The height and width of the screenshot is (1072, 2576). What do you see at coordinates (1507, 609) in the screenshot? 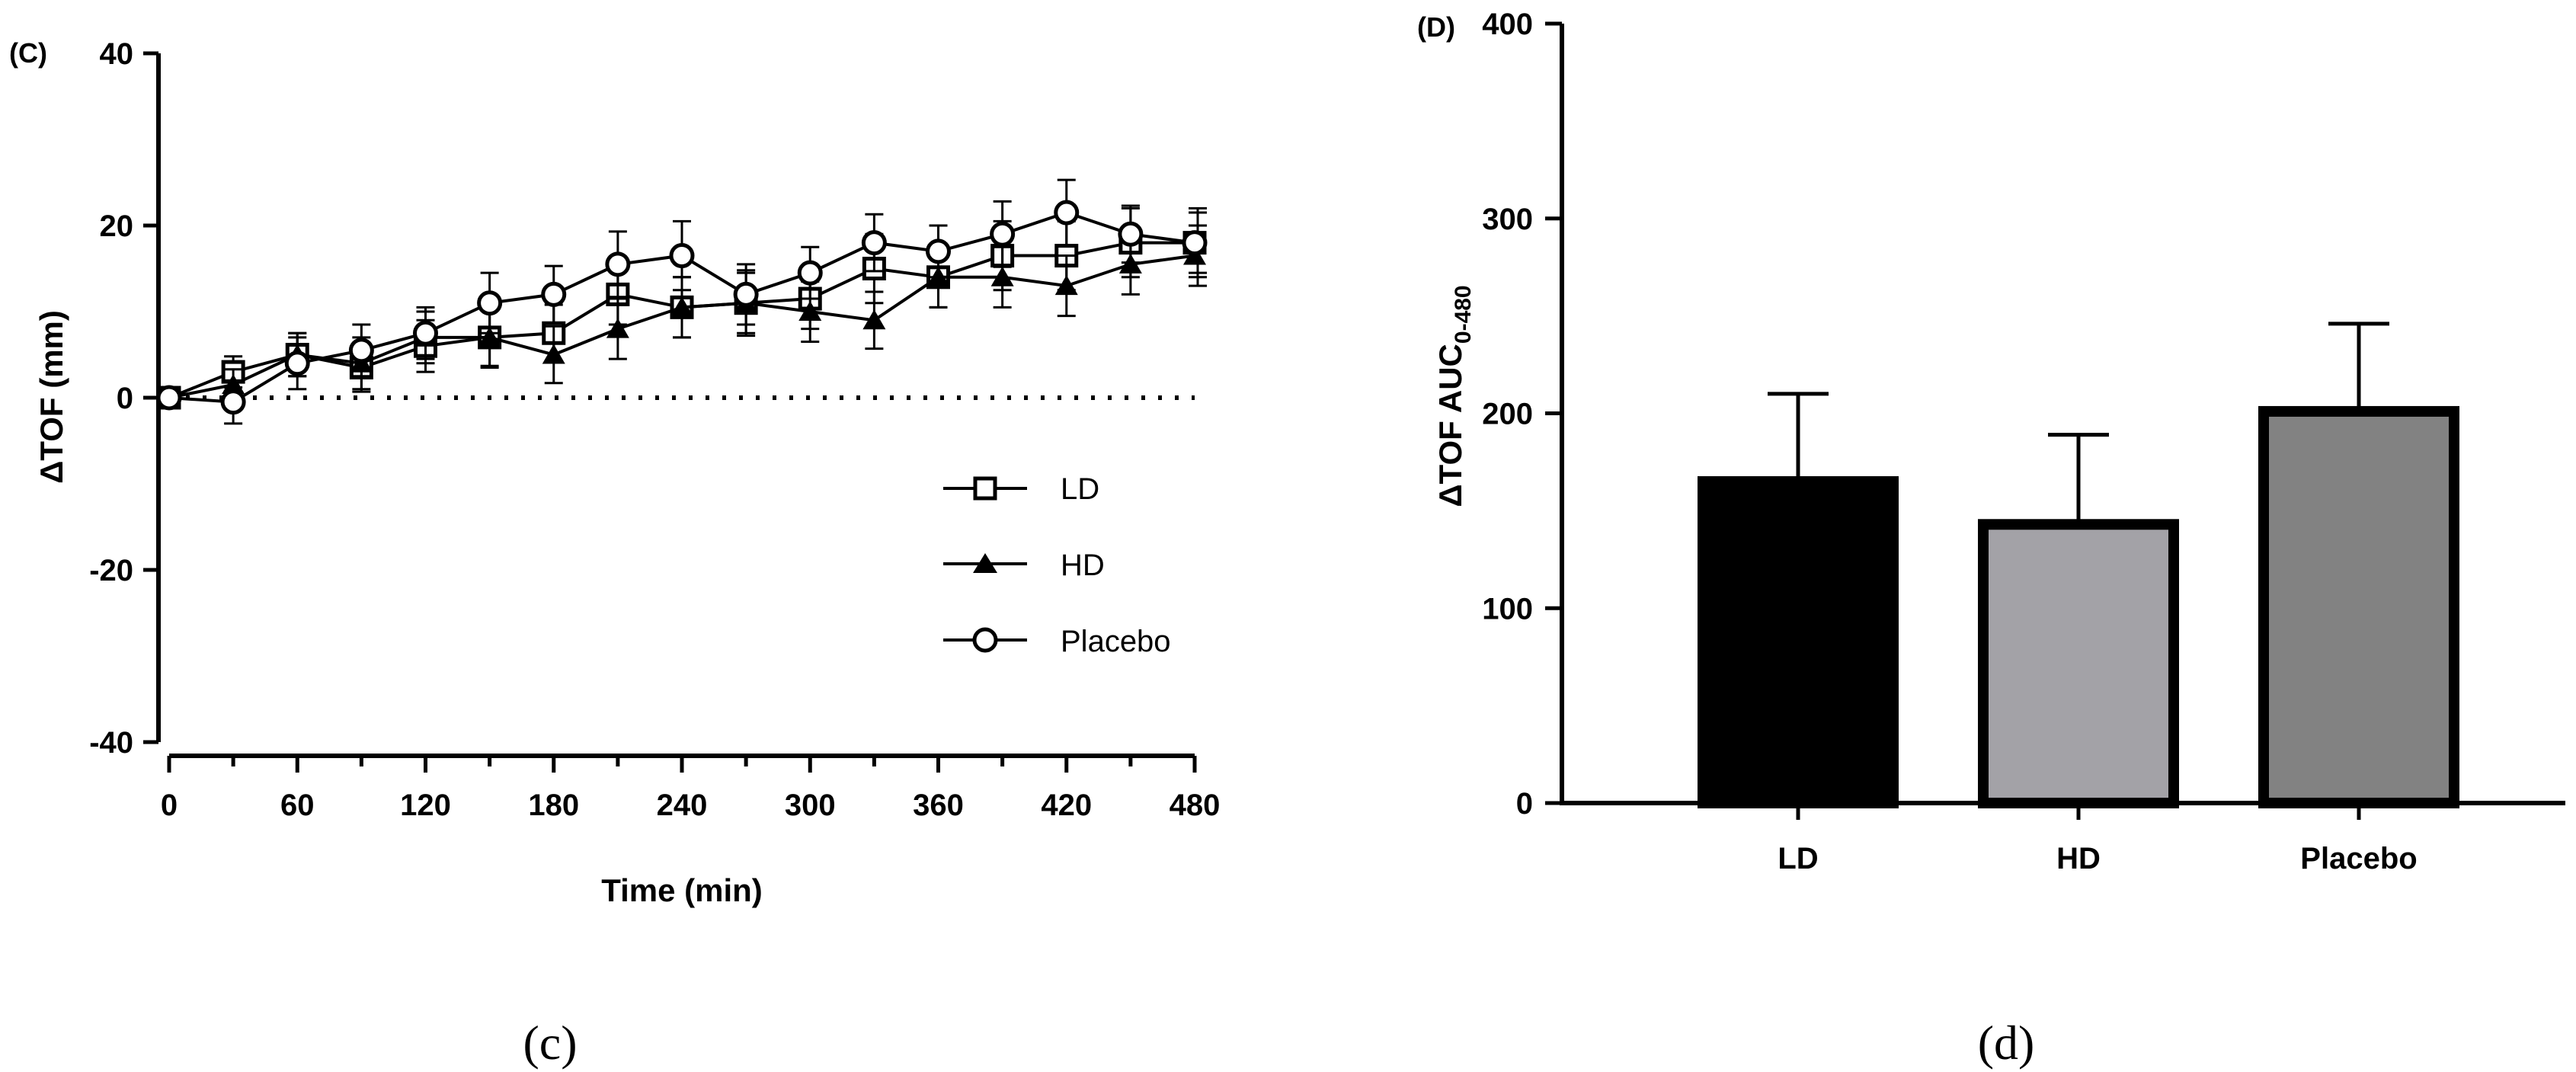
I see `panel-d-y-tick-label: 100` at bounding box center [1507, 609].